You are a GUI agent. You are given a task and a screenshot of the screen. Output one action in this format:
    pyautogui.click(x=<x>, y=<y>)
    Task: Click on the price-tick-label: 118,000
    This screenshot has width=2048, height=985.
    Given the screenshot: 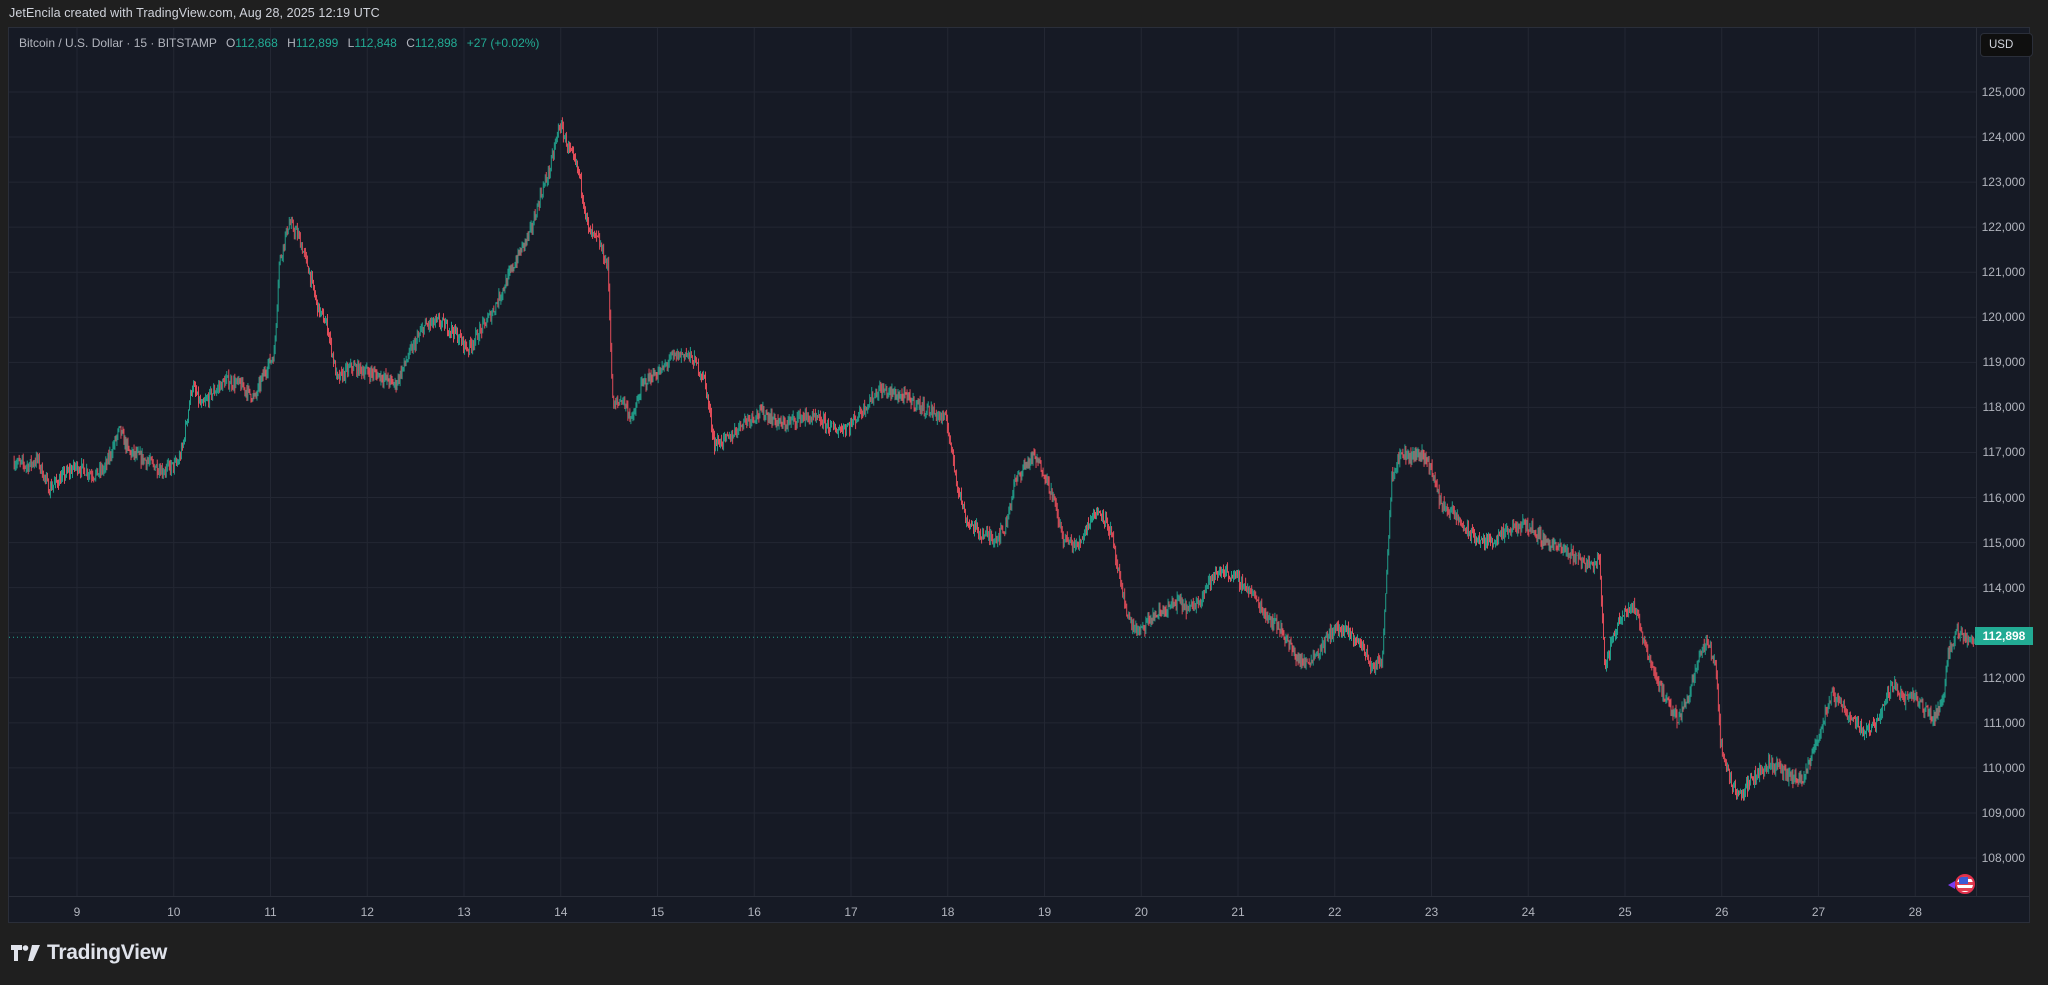 What is the action you would take?
    pyautogui.click(x=2004, y=407)
    